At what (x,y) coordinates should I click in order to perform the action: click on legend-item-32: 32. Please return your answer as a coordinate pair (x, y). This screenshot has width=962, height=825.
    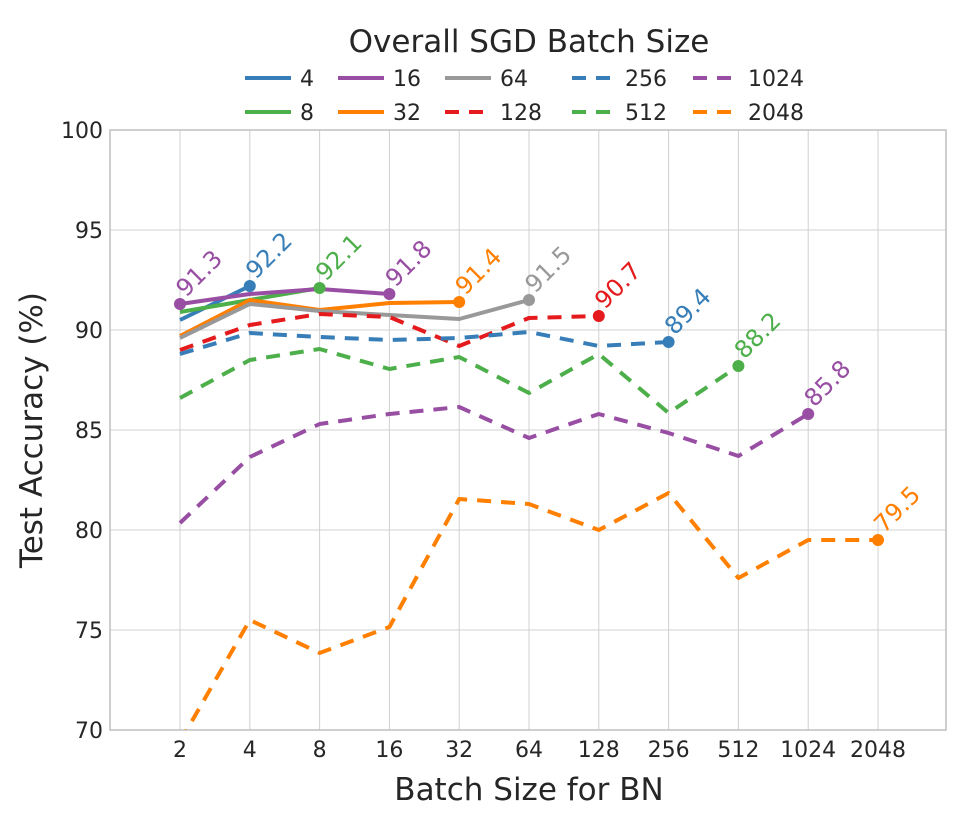
    Looking at the image, I should click on (379, 113).